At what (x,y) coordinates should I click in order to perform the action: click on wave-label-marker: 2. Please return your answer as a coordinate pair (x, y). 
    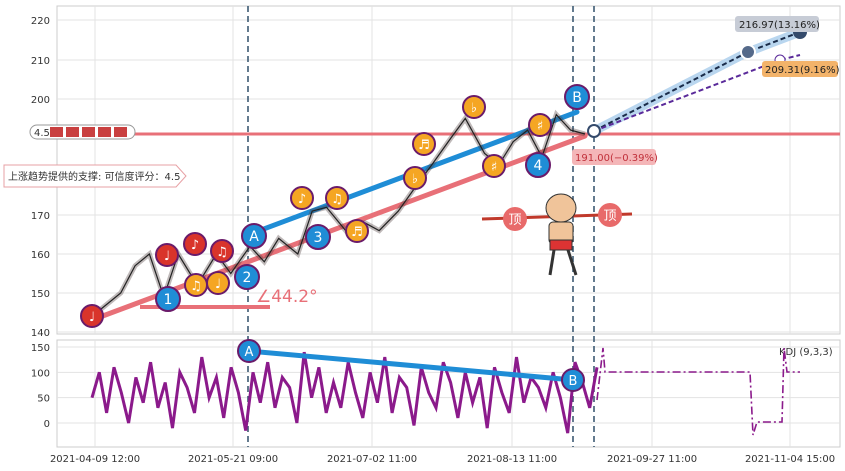
    Looking at the image, I should click on (247, 277).